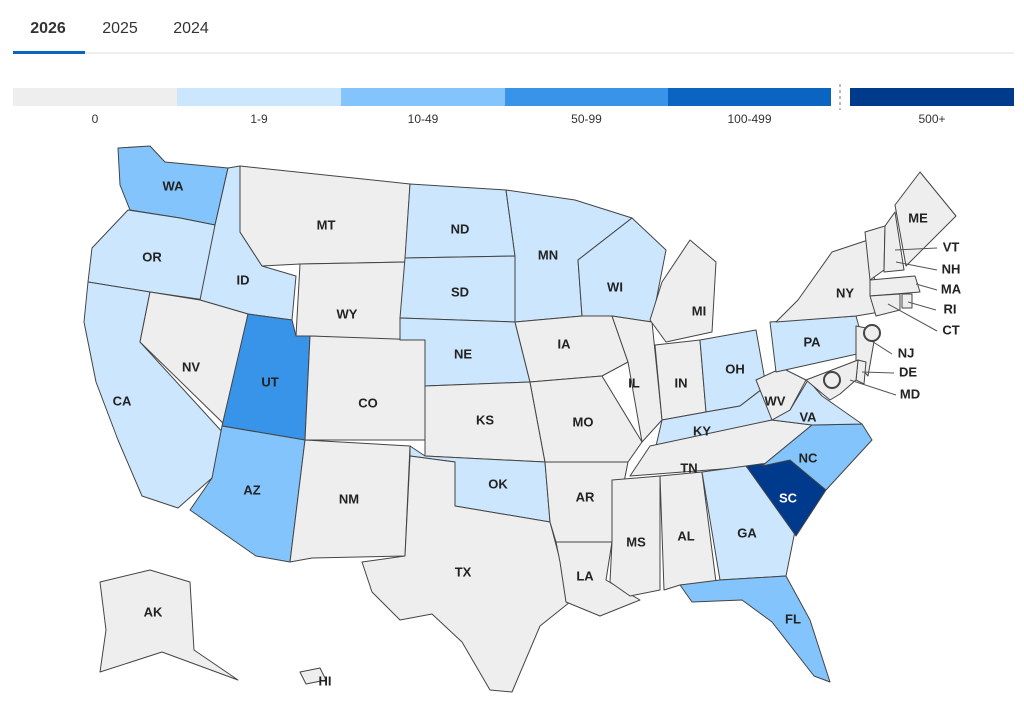 This screenshot has width=1024, height=720. I want to click on year-tab: 2025, so click(120, 28).